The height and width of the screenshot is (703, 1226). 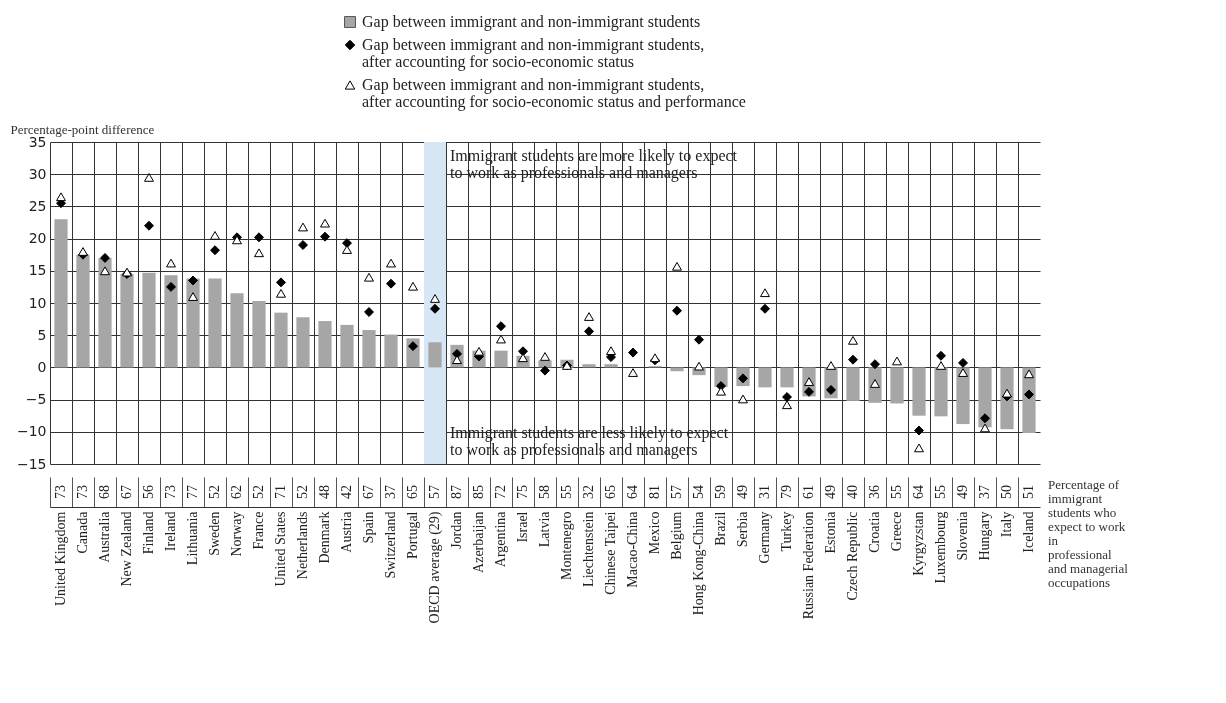 I want to click on x-tick-label: Montenegro, so click(x=566, y=545).